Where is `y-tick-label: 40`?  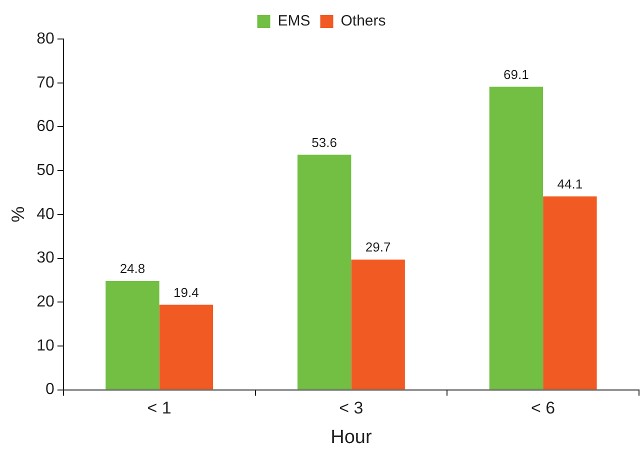 y-tick-label: 40 is located at coordinates (45, 214).